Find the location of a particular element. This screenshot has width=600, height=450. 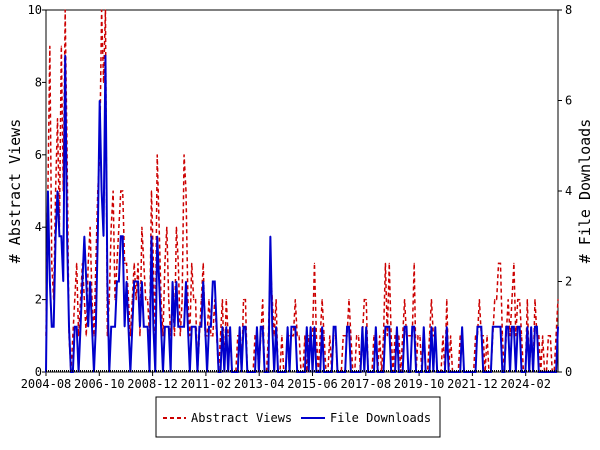

y-left-tick-label: 10 is located at coordinates (35, 10).